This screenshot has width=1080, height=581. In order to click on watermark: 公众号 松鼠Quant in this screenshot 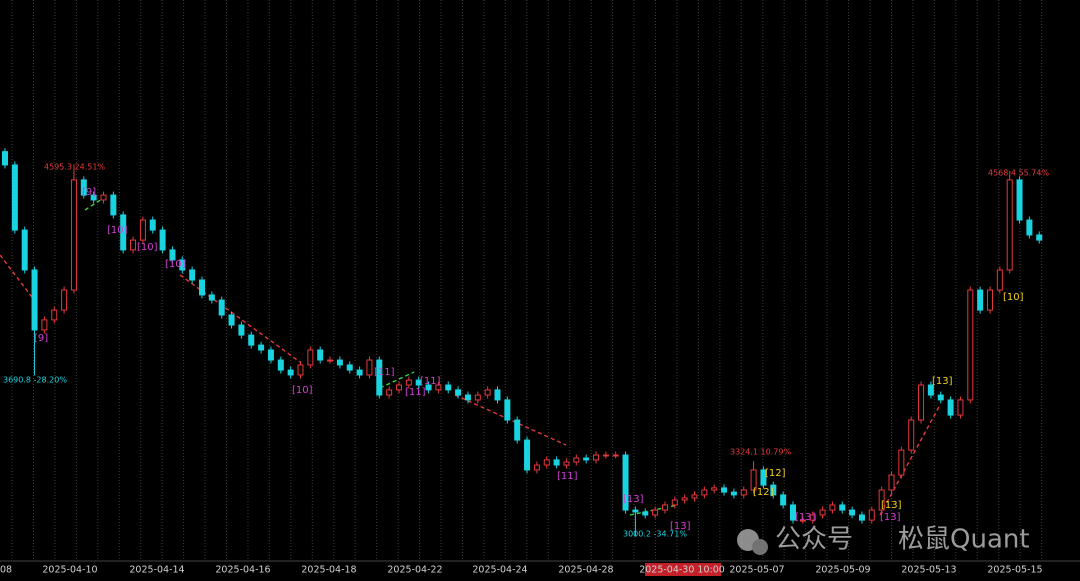, I will do `click(883, 540)`.